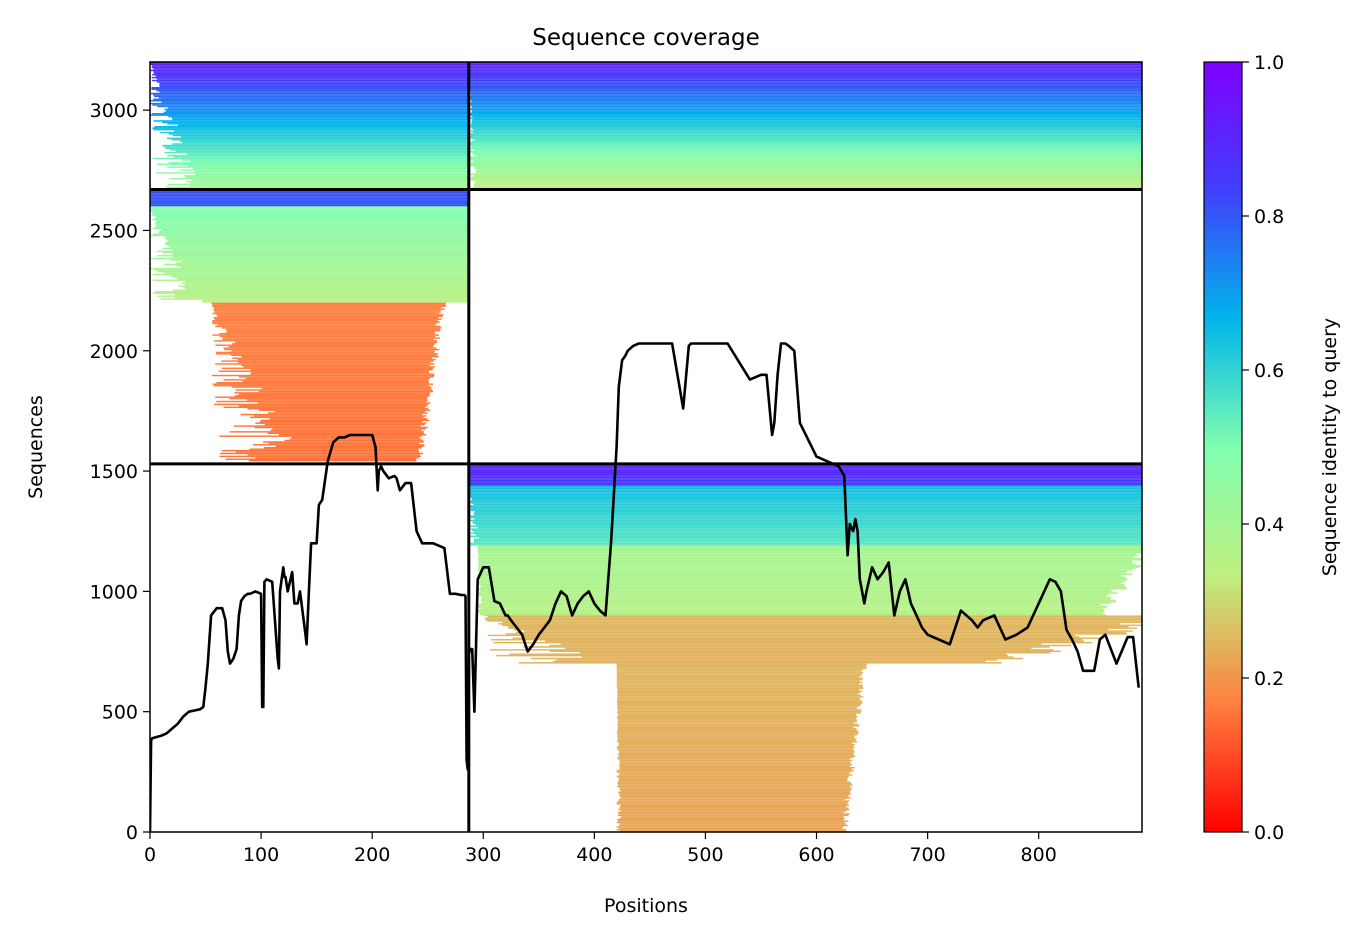 Image resolution: width=1364 pixels, height=943 pixels. What do you see at coordinates (114, 352) in the screenshot?
I see `y-tick-label: 2000` at bounding box center [114, 352].